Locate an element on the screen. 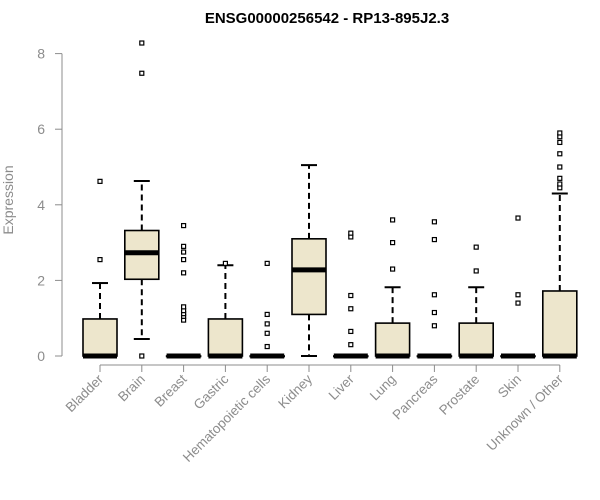  x-tick-label: Prostate is located at coordinates (459, 395).